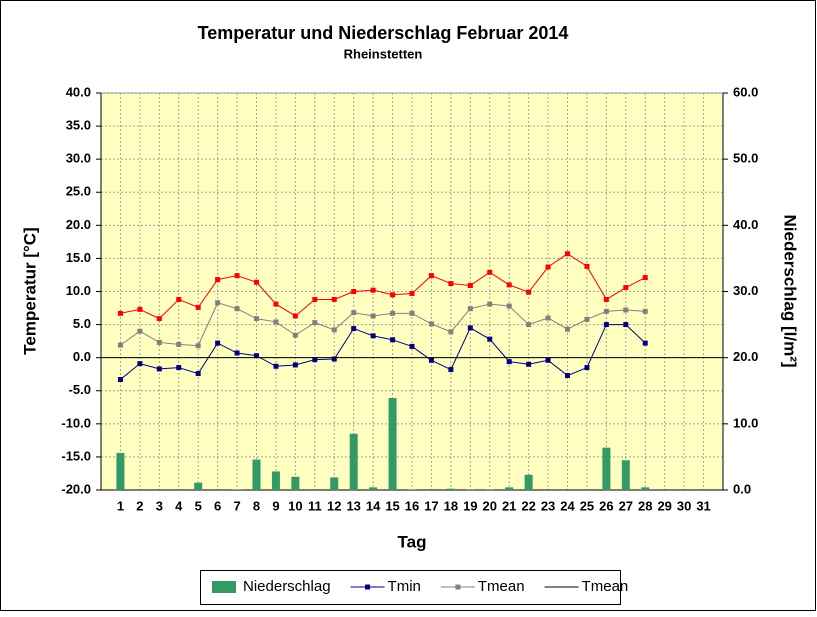 This screenshot has height=617, width=817. I want to click on x-tick-label: 18, so click(451, 505).